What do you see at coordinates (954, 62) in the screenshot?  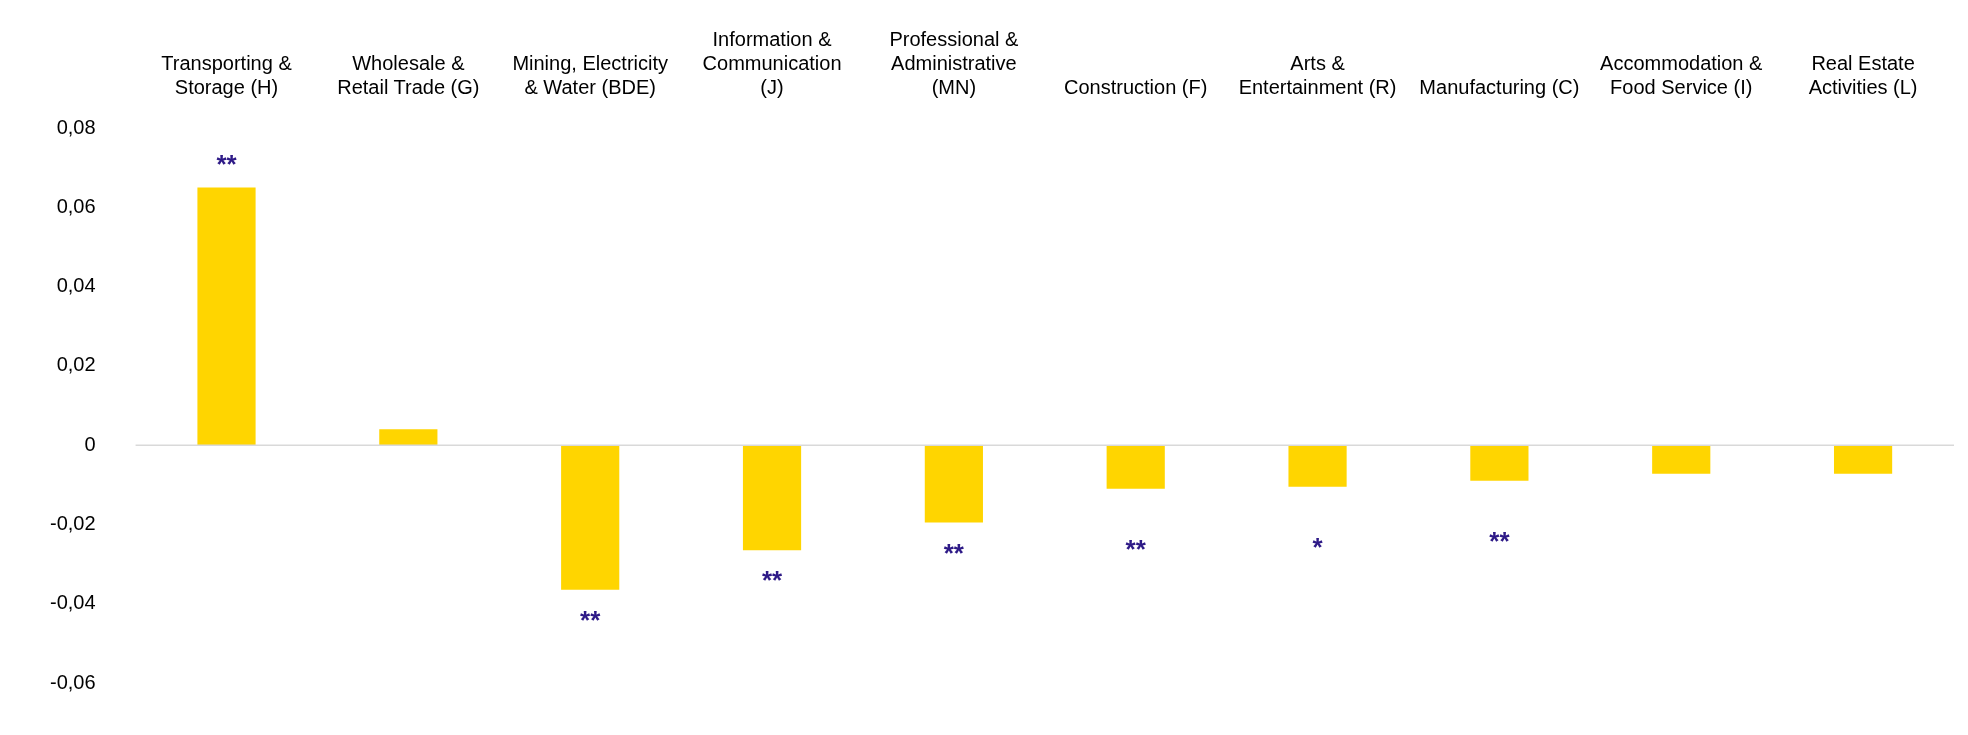 I see `x-tick-label: Professional & Administrative (MN)` at bounding box center [954, 62].